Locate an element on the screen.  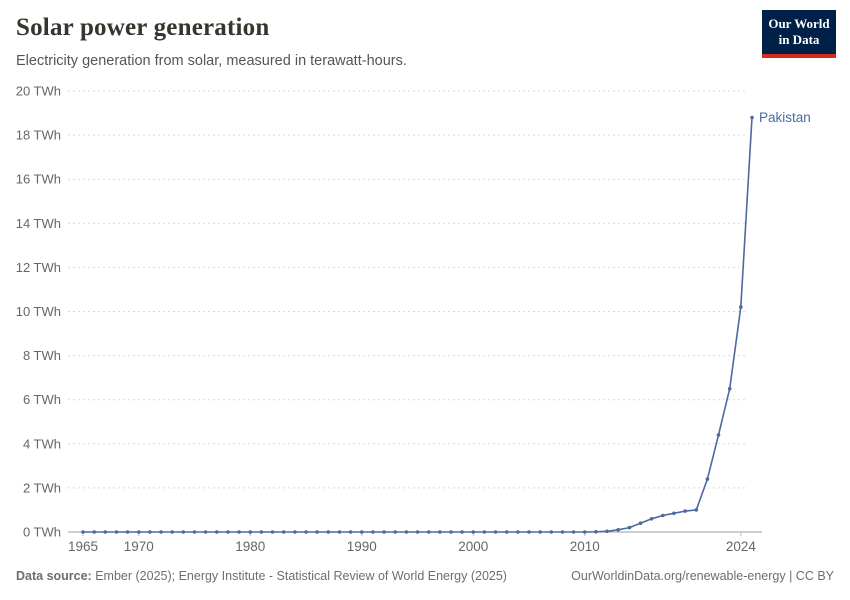
y-tick-label: 12 TWh is located at coordinates (38, 267).